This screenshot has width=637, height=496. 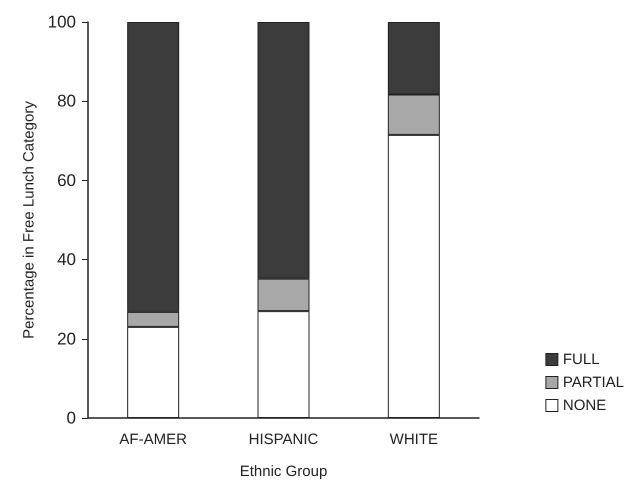 I want to click on y-tick-label: 100, so click(x=62, y=22).